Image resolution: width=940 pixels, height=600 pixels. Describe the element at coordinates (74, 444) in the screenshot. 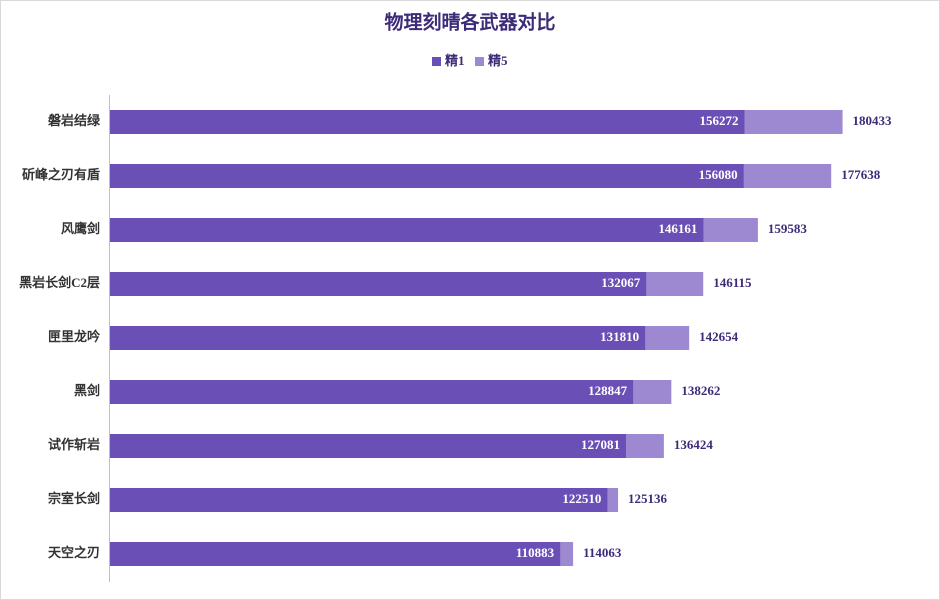

I see `y-tick-label: 试作斩岩` at that location.